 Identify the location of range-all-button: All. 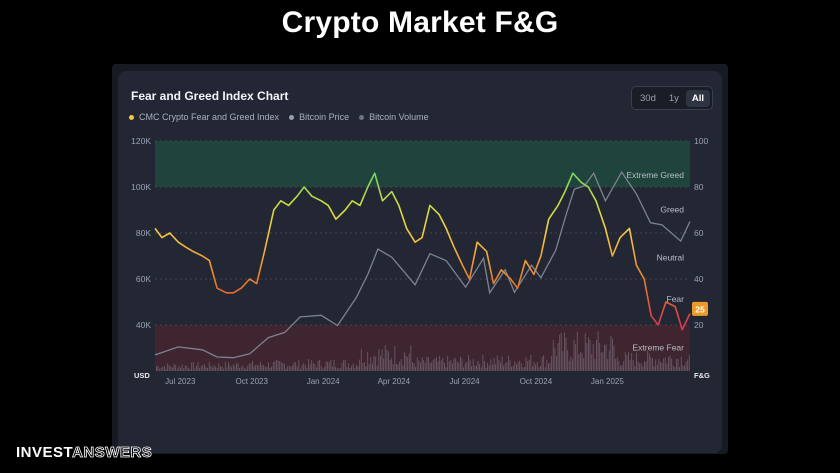
(698, 98).